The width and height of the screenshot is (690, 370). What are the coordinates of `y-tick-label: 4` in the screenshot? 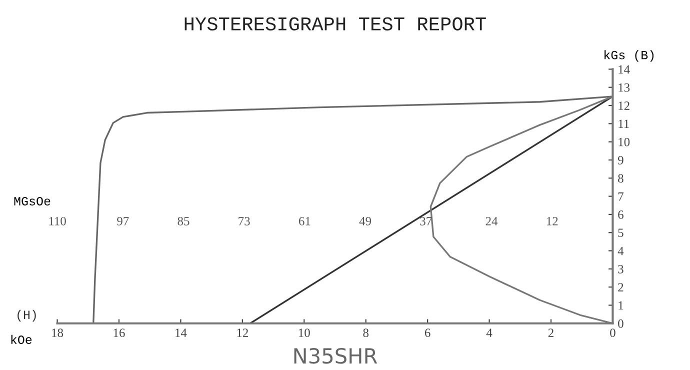 It's located at (621, 251).